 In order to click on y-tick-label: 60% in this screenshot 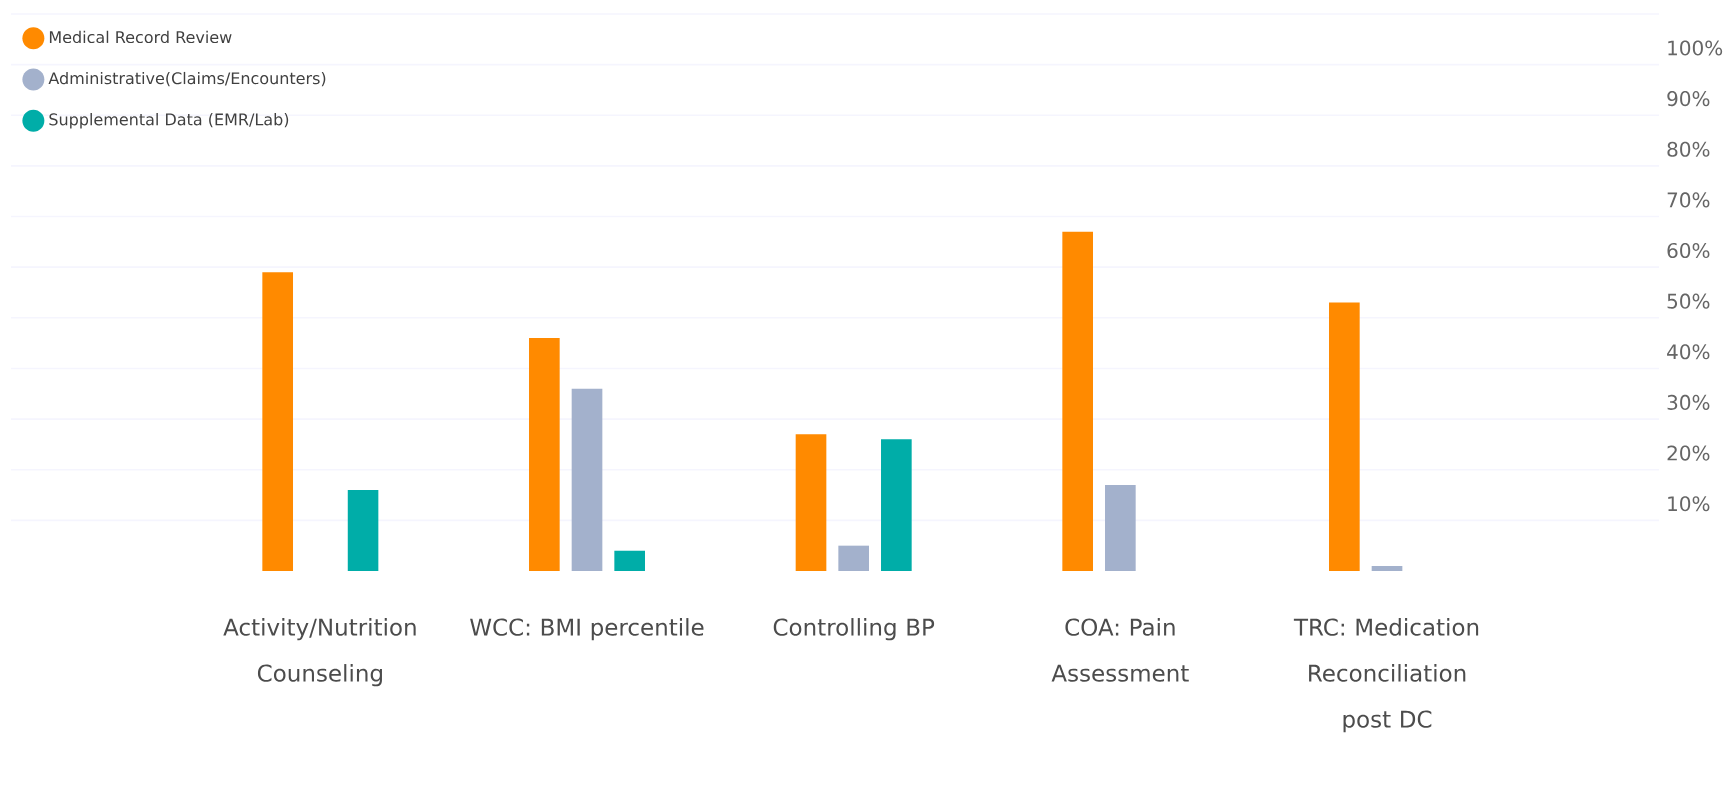, I will do `click(1688, 250)`.